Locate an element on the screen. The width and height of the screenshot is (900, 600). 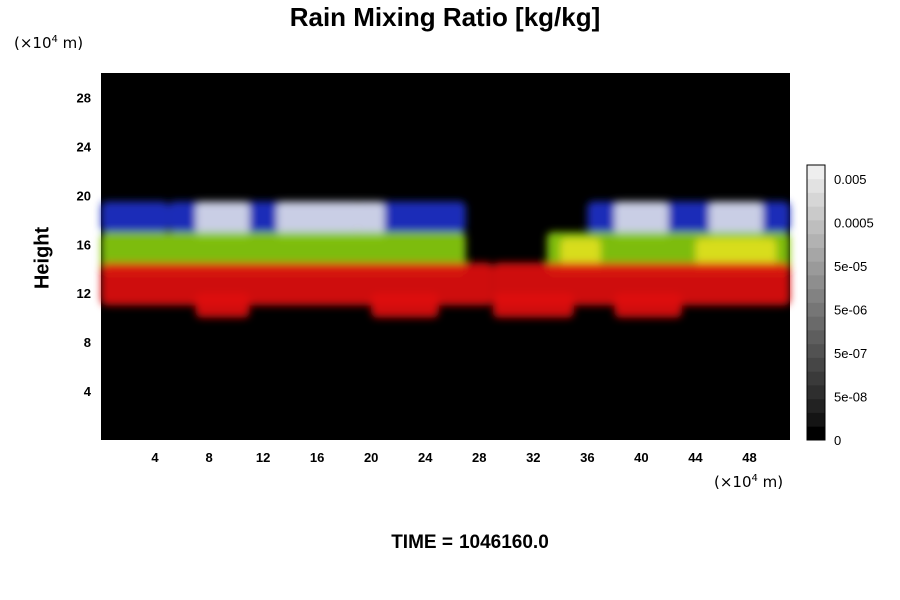
x-tick-label: 4 is located at coordinates (155, 457).